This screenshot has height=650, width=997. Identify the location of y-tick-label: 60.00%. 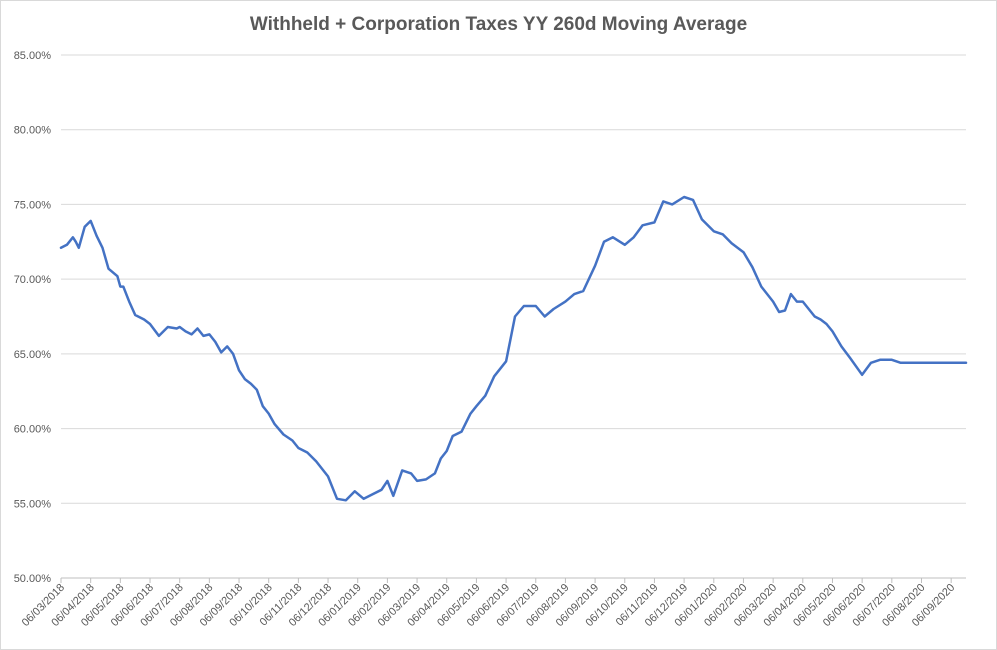
(33, 430).